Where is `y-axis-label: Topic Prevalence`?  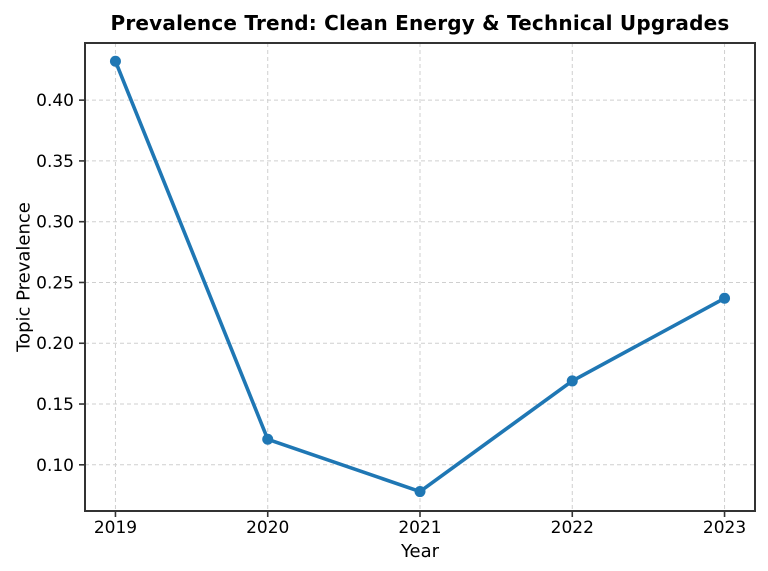 y-axis-label: Topic Prevalence is located at coordinates (24, 277).